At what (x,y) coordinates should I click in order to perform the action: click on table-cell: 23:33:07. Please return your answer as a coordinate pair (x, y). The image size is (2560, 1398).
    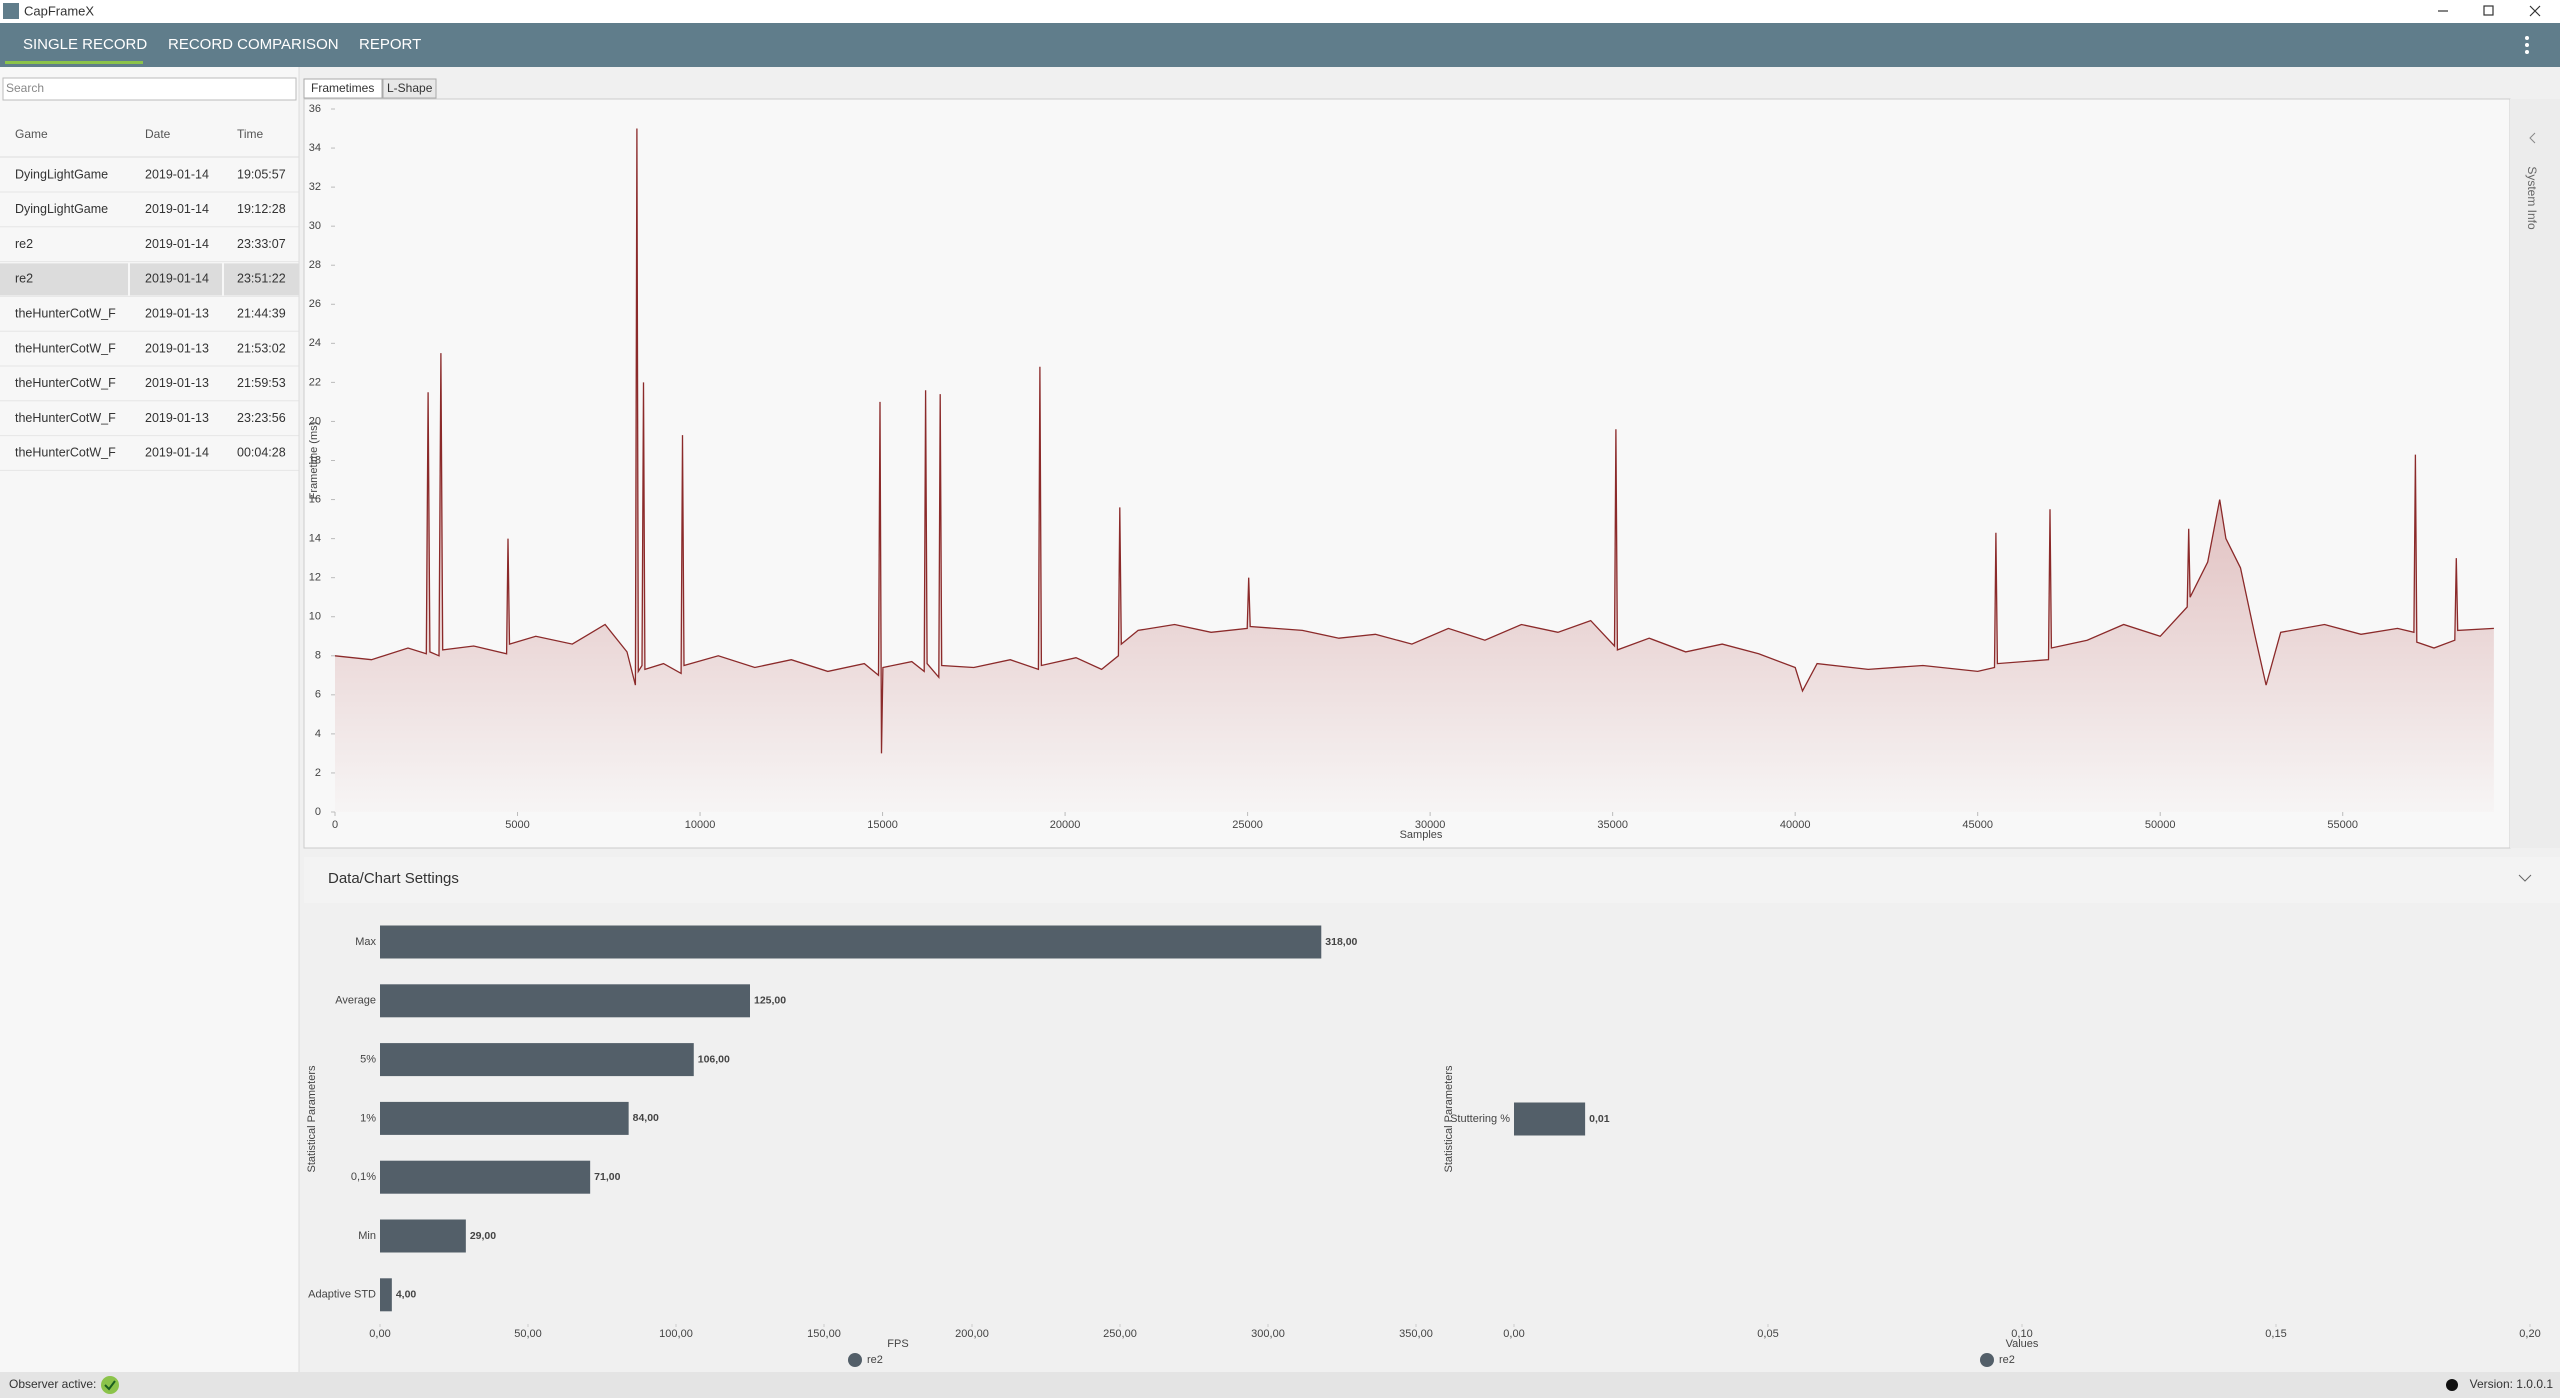
    Looking at the image, I should click on (261, 244).